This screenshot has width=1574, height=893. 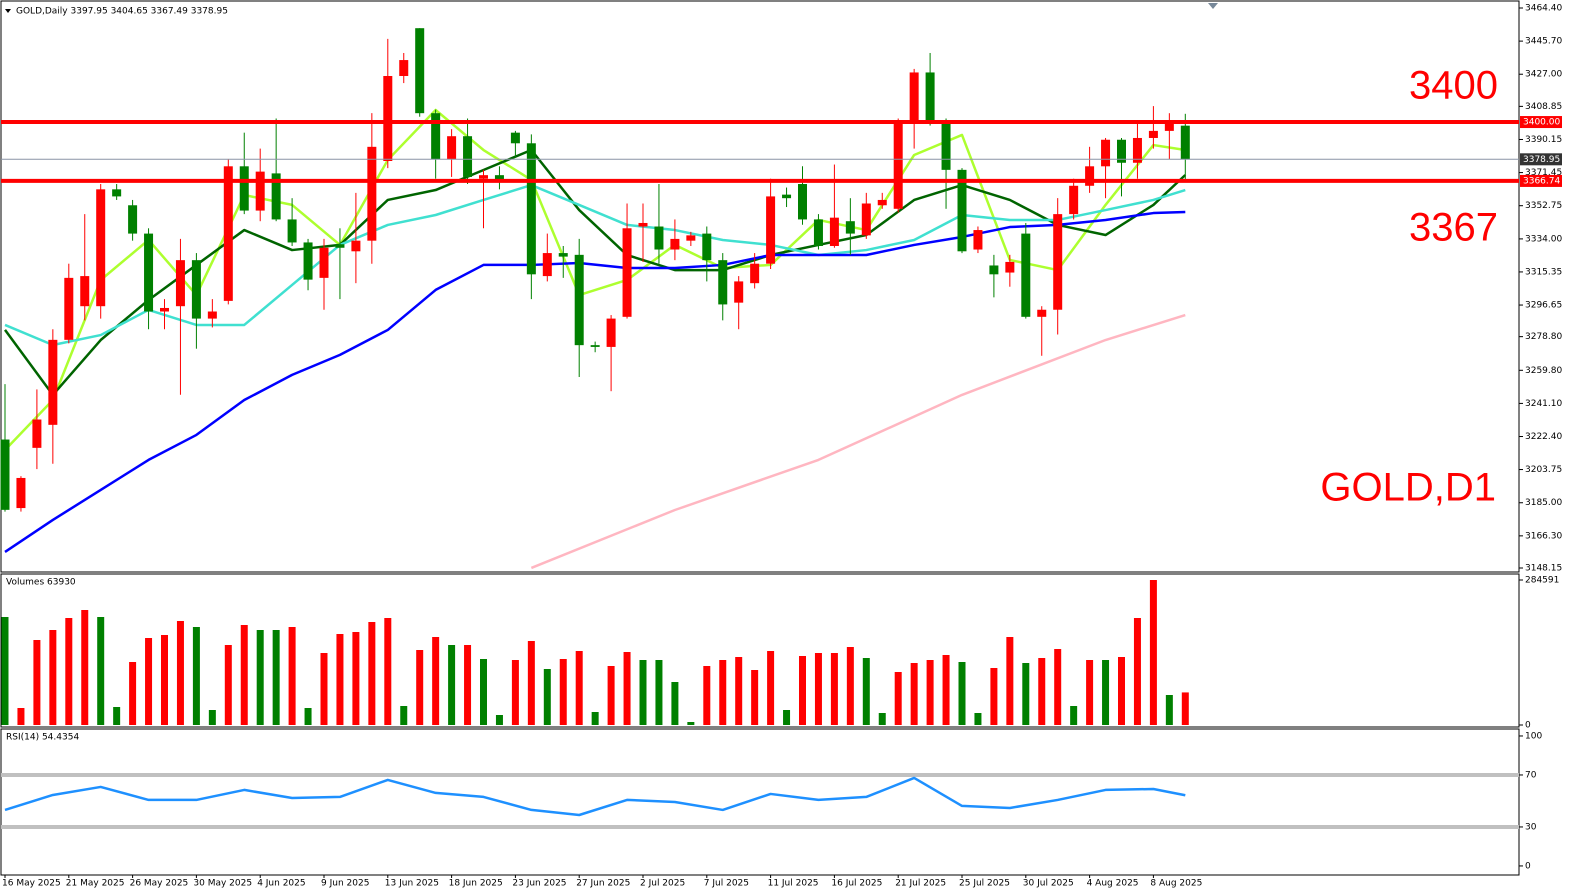 What do you see at coordinates (1542, 581) in the screenshot?
I see `y-tick-label: 284591` at bounding box center [1542, 581].